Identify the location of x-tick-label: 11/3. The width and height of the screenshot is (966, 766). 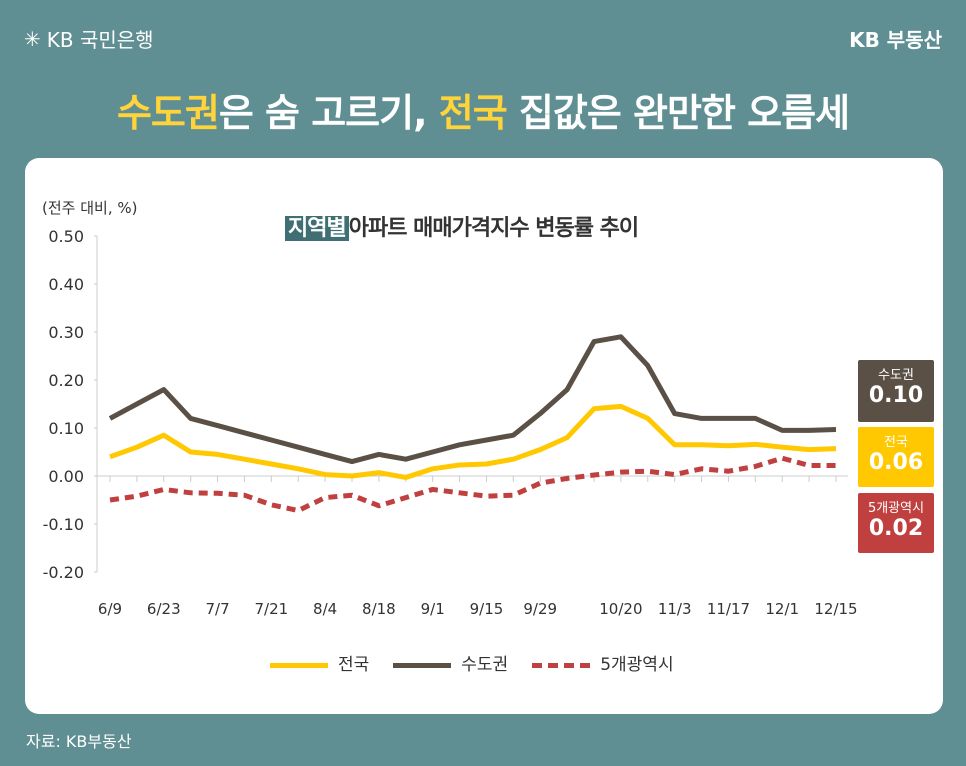
(675, 609).